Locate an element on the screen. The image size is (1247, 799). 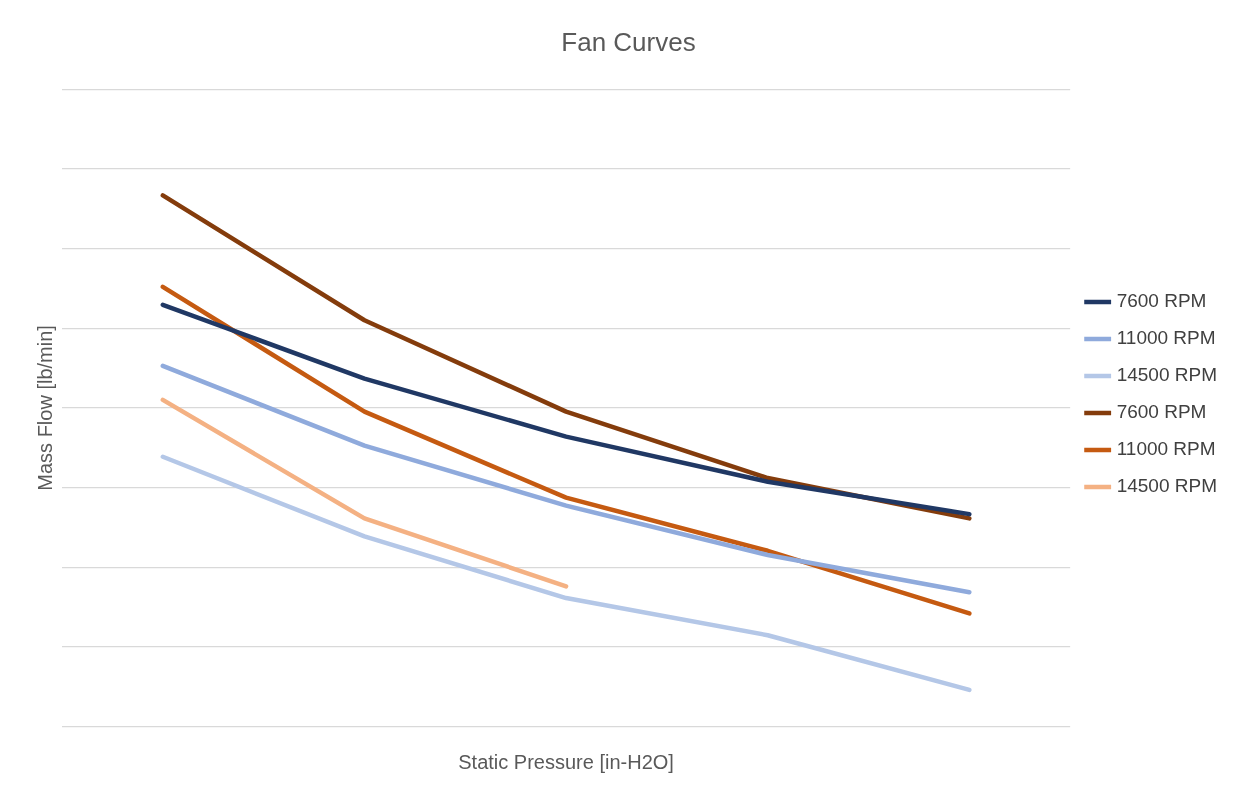
y-axis-title: Mass Flow [lb/min] is located at coordinates (44, 408).